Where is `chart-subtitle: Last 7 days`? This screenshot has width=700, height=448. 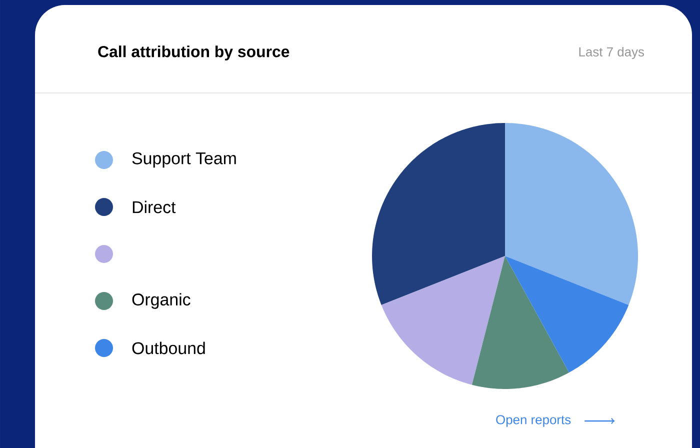
chart-subtitle: Last 7 days is located at coordinates (611, 53).